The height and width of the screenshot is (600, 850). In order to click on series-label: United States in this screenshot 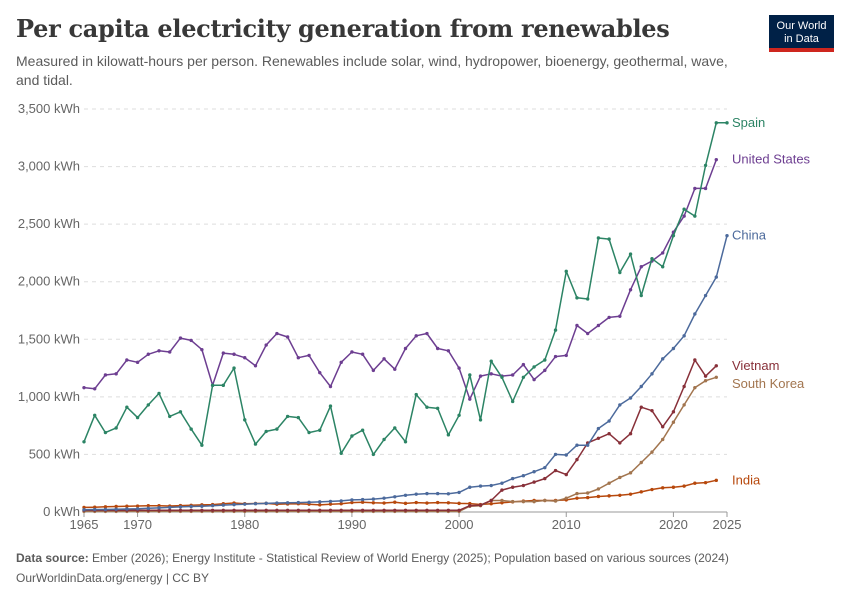, I will do `click(771, 159)`.